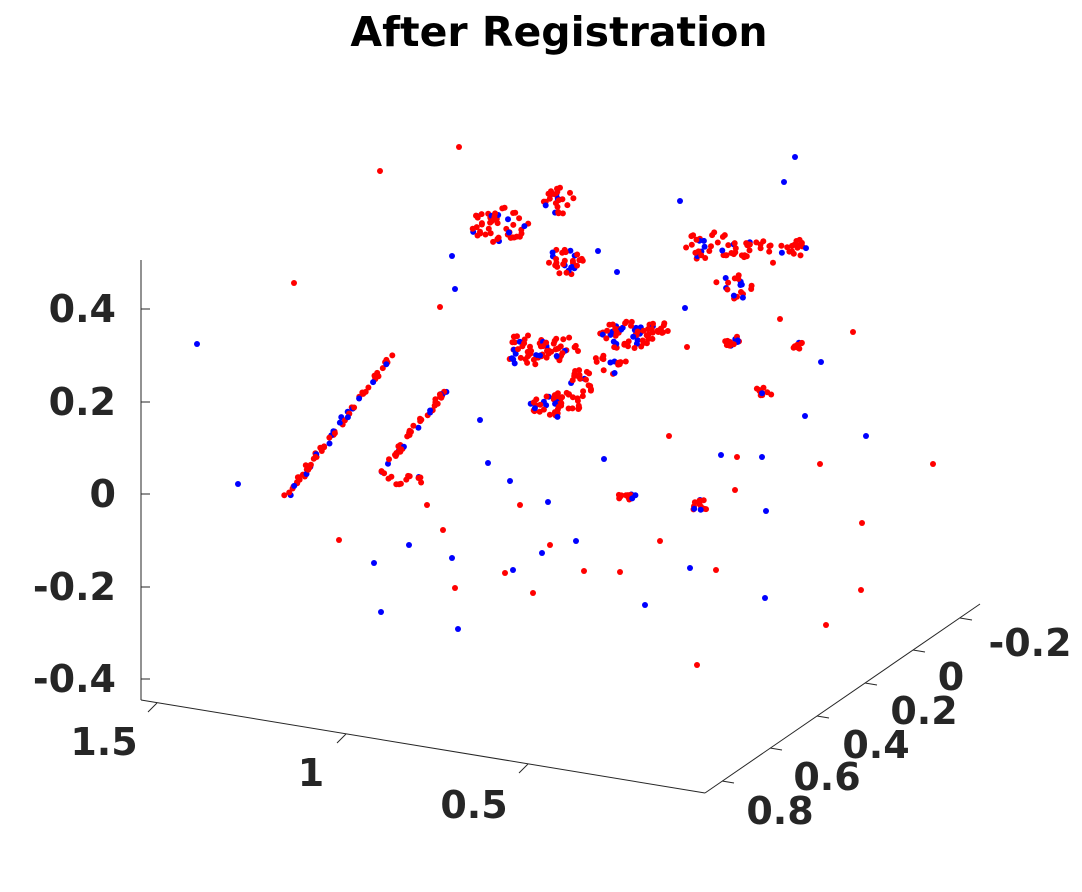  What do you see at coordinates (875, 745) in the screenshot?
I see `y-tick-label: 0.4` at bounding box center [875, 745].